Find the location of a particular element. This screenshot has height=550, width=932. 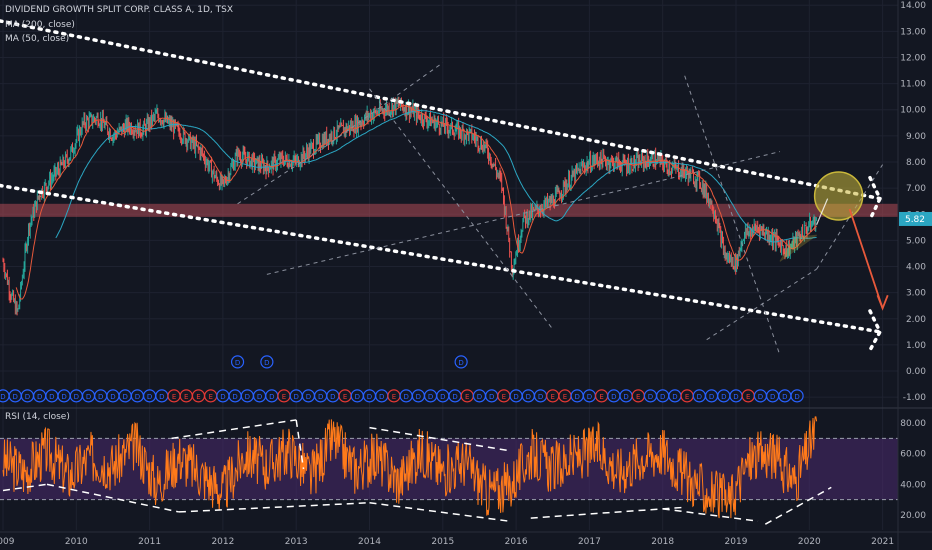

resistance-zone is located at coordinates (449, 210).